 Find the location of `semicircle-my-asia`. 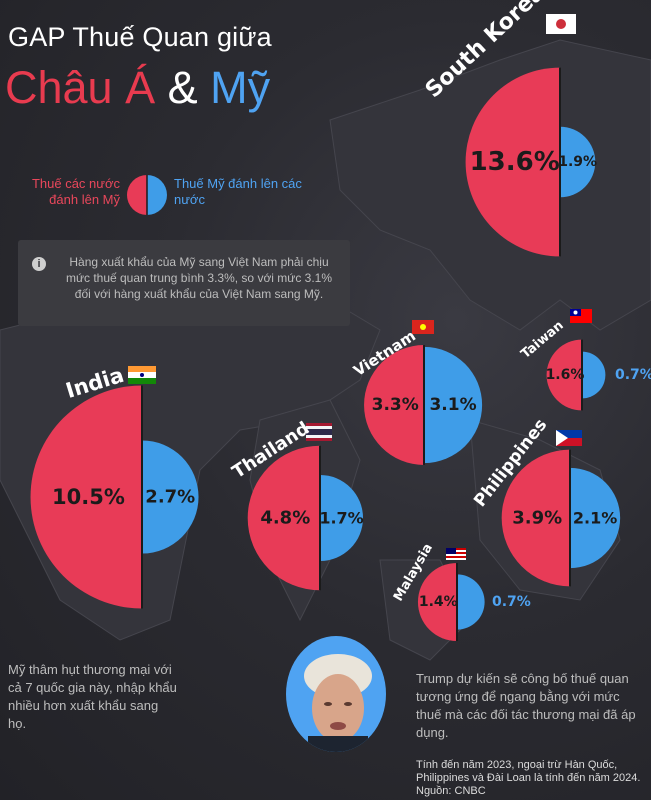

semicircle-my-asia is located at coordinates (437, 602).